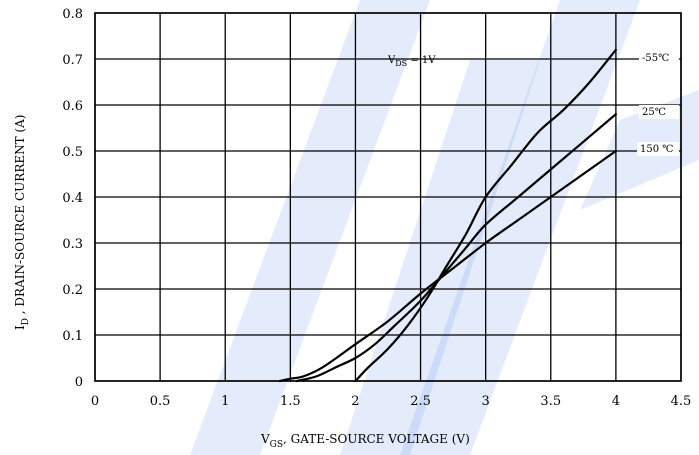 Image resolution: width=699 pixels, height=455 pixels. Describe the element at coordinates (160, 401) in the screenshot. I see `x-tick-label: 0.5` at that location.